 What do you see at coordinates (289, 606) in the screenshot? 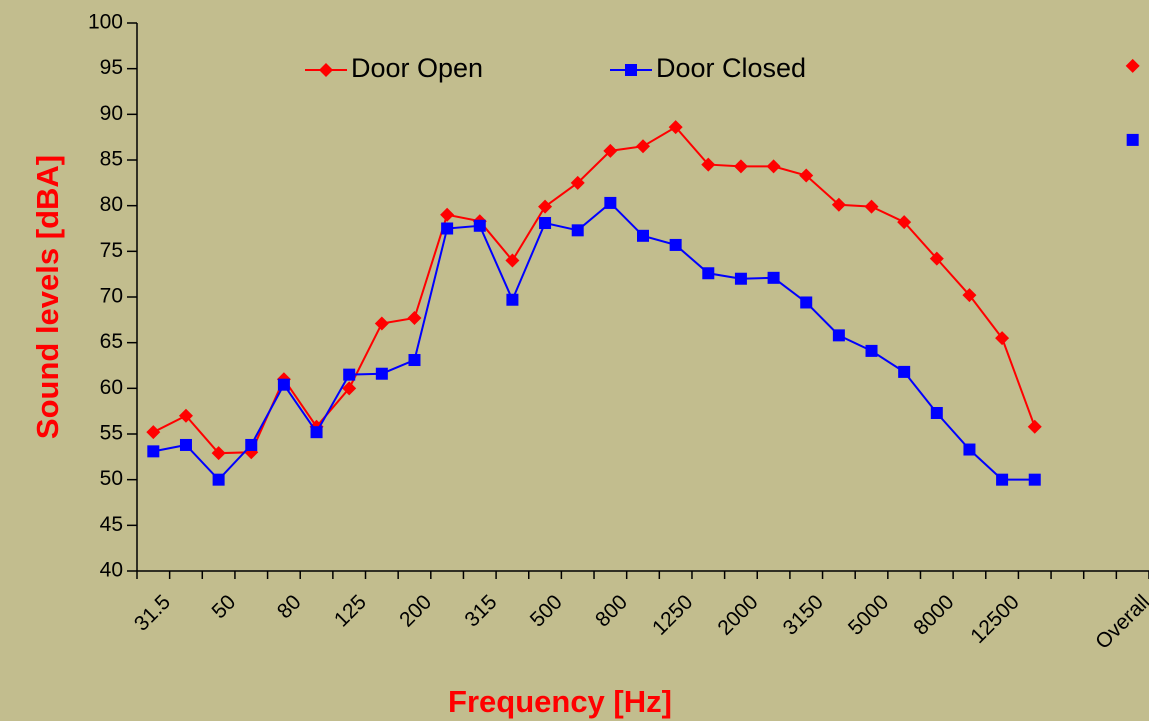
I see `x-tick-label: 80` at bounding box center [289, 606].